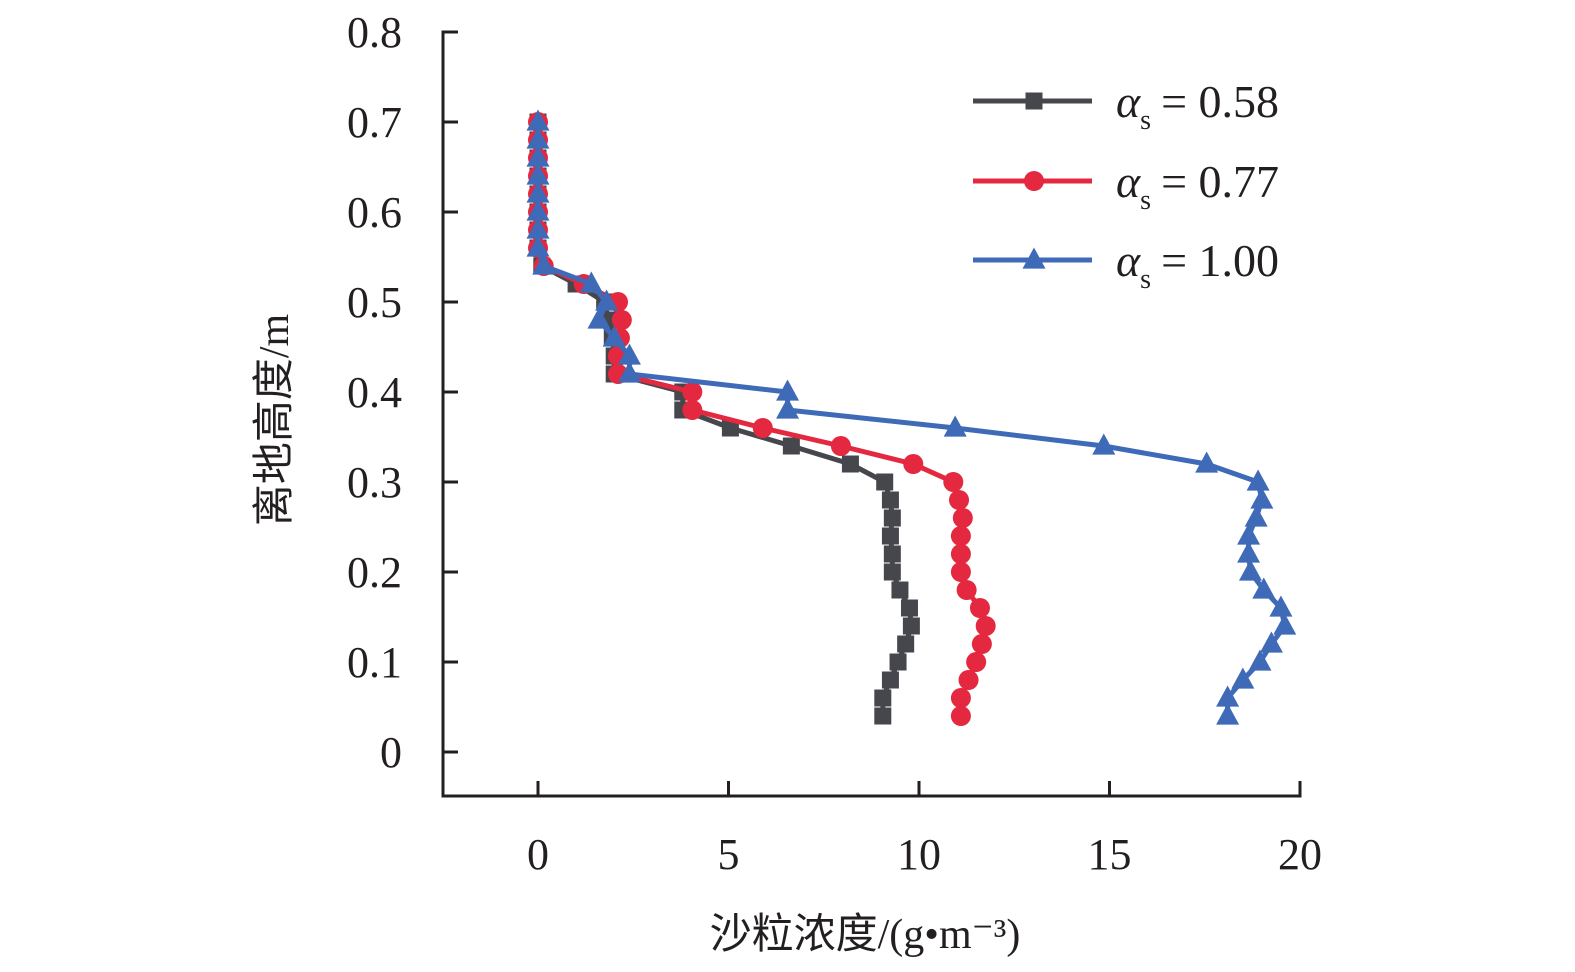 The height and width of the screenshot is (972, 1575). Describe the element at coordinates (1197, 186) in the screenshot. I see `legend-label: αs = 0.77` at that location.